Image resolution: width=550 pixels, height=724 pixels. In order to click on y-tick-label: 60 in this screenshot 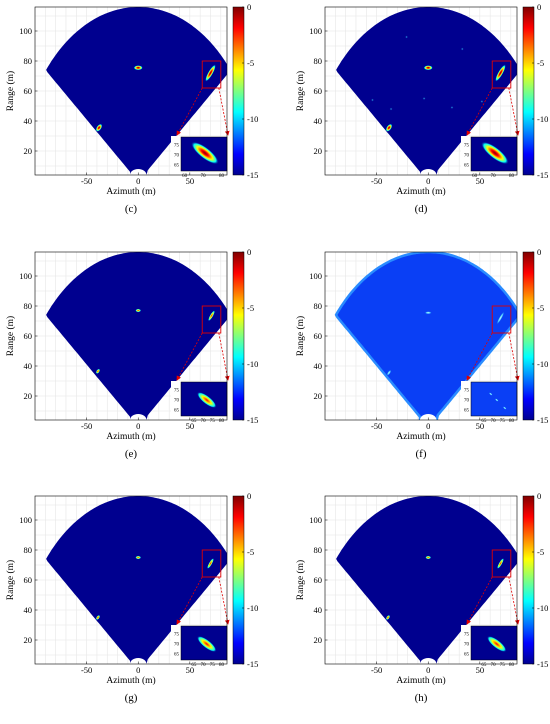, I will do `click(318, 336)`.